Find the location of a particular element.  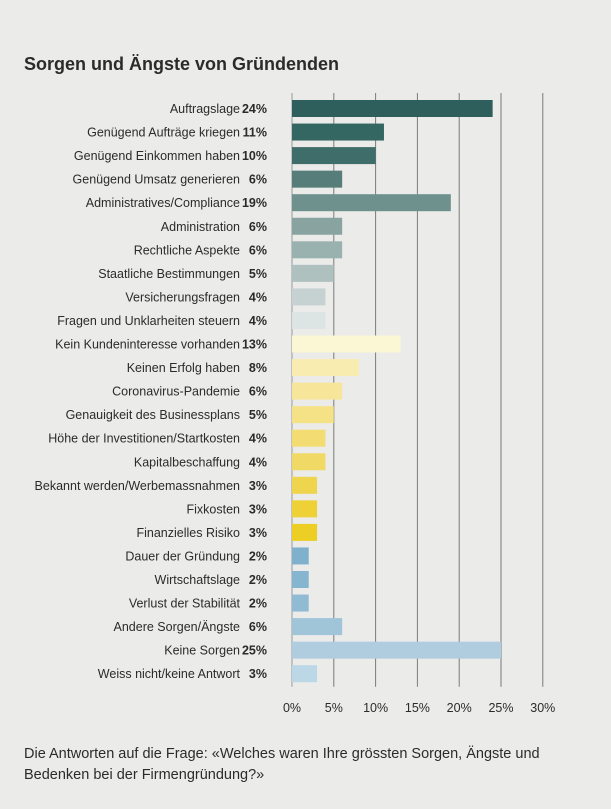

category-label: Verlust der Stabilität is located at coordinates (185, 604).